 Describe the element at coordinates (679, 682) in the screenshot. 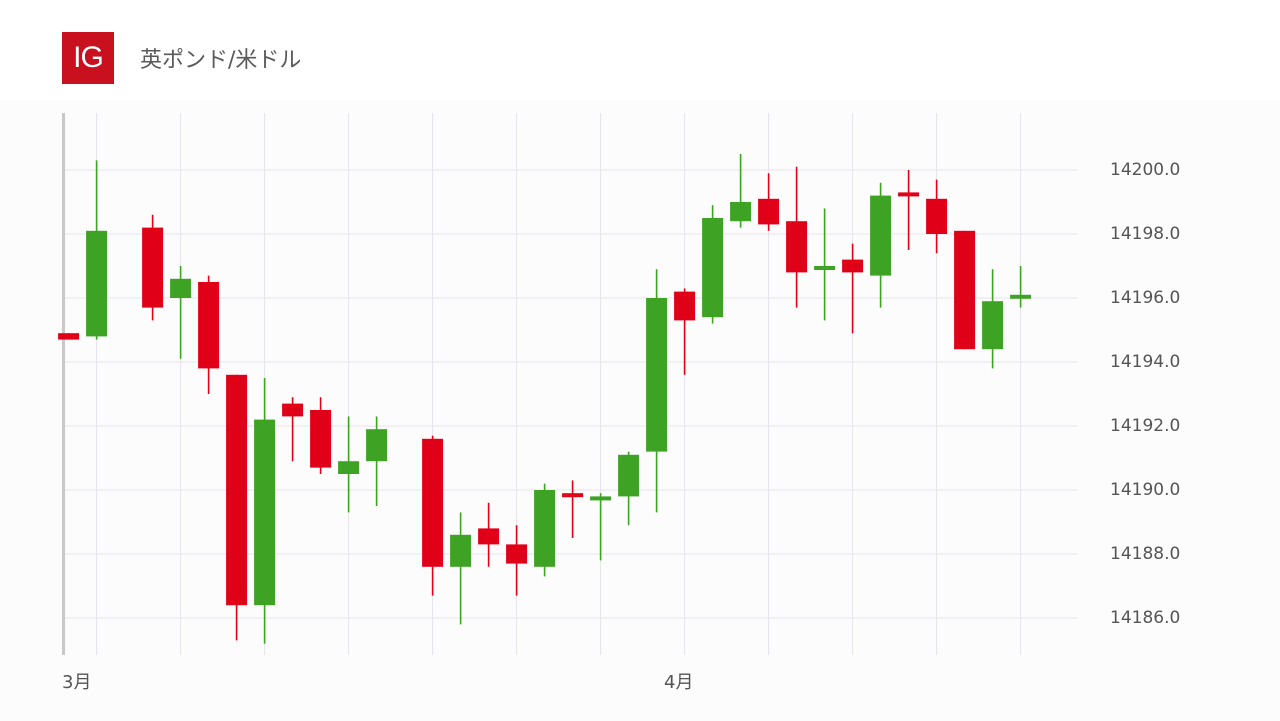

I see `x-tick-label: 4月` at that location.